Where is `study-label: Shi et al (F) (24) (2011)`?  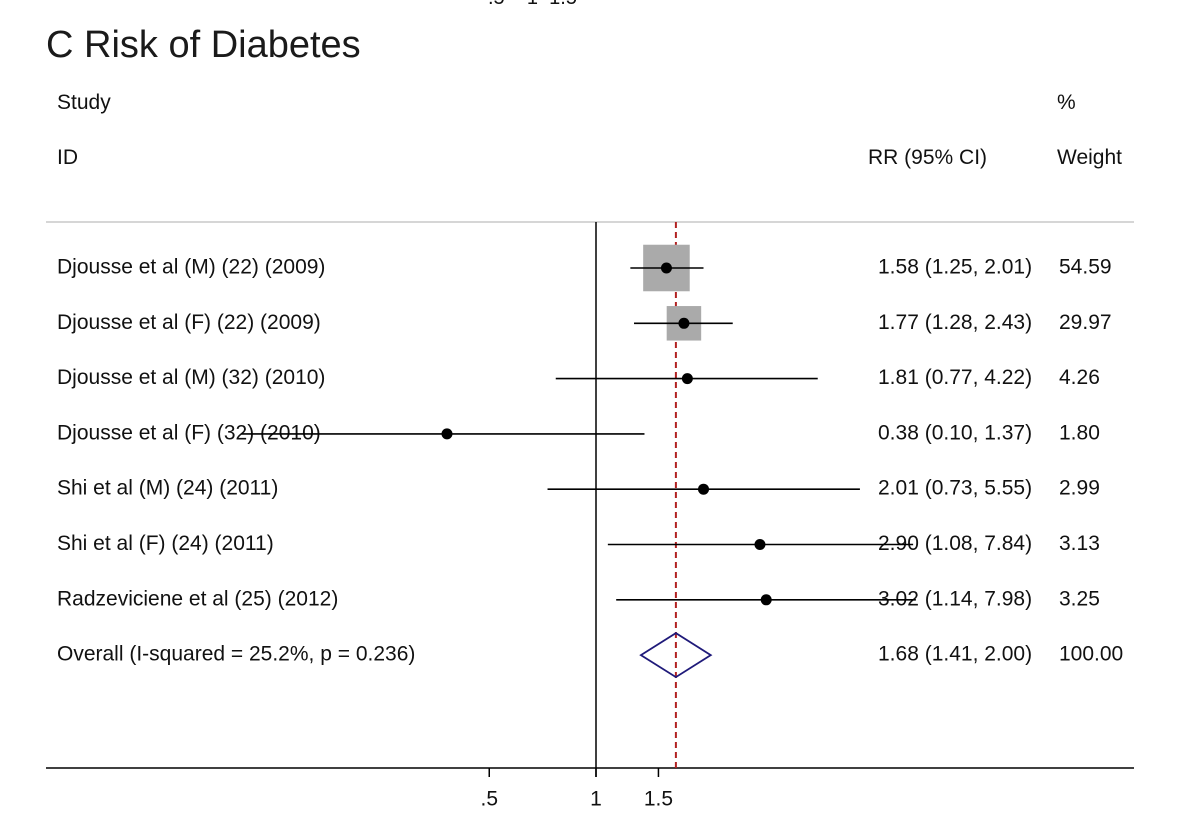
study-label: Shi et al (F) (24) (2011) is located at coordinates (165, 543).